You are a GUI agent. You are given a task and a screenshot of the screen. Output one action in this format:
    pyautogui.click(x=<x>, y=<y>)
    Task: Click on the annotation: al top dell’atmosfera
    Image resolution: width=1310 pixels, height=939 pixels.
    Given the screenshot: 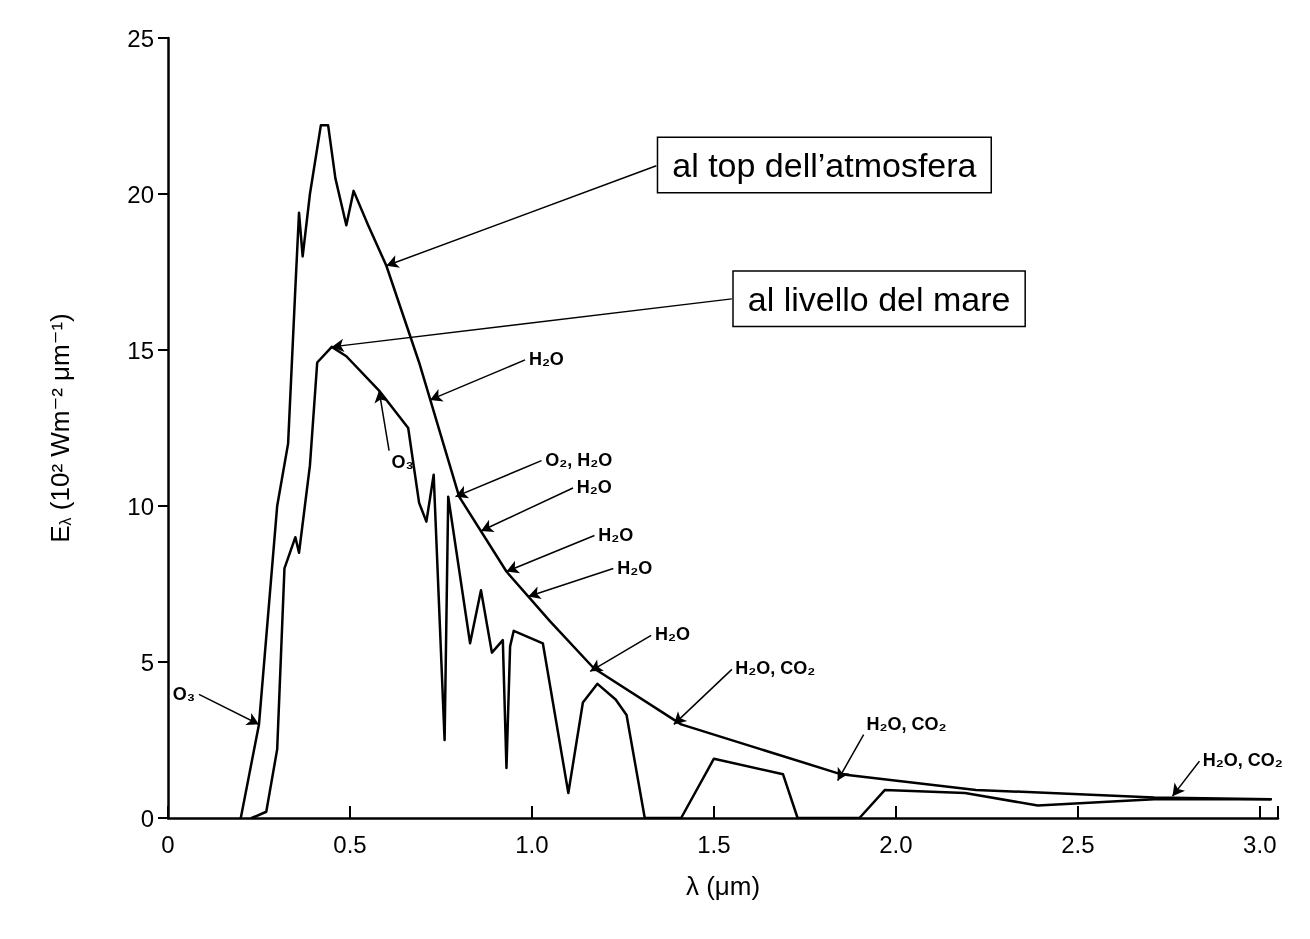 What is the action you would take?
    pyautogui.click(x=824, y=165)
    